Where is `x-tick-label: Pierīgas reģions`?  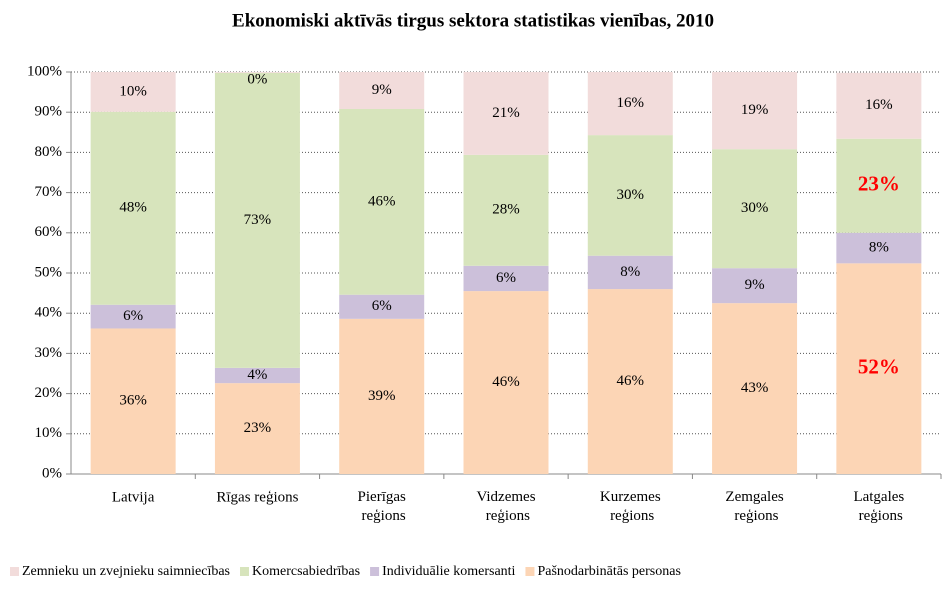 x-tick-label: Pierīgas reģions is located at coordinates (382, 506).